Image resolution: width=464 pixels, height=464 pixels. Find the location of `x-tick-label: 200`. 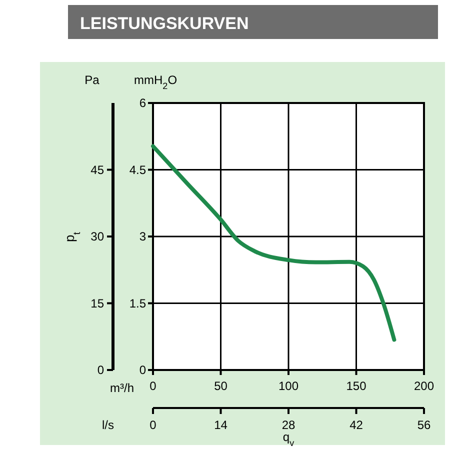

x-tick-label: 200 is located at coordinates (424, 386).